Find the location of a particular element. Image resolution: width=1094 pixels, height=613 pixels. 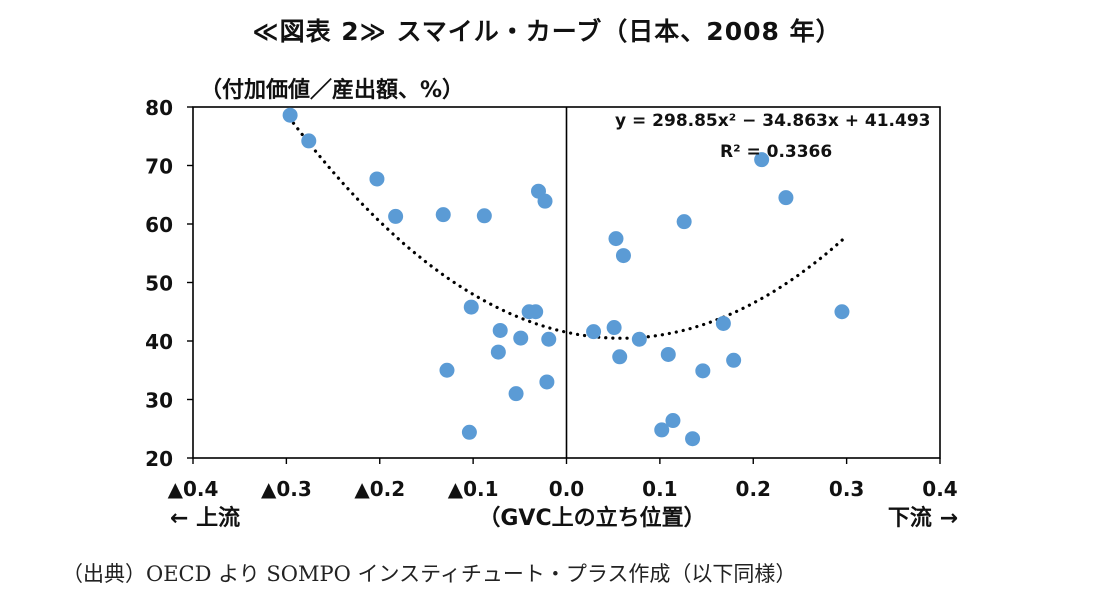

y-tick-labels: 20 30 40 50 60 70 80 is located at coordinates (169, 283).